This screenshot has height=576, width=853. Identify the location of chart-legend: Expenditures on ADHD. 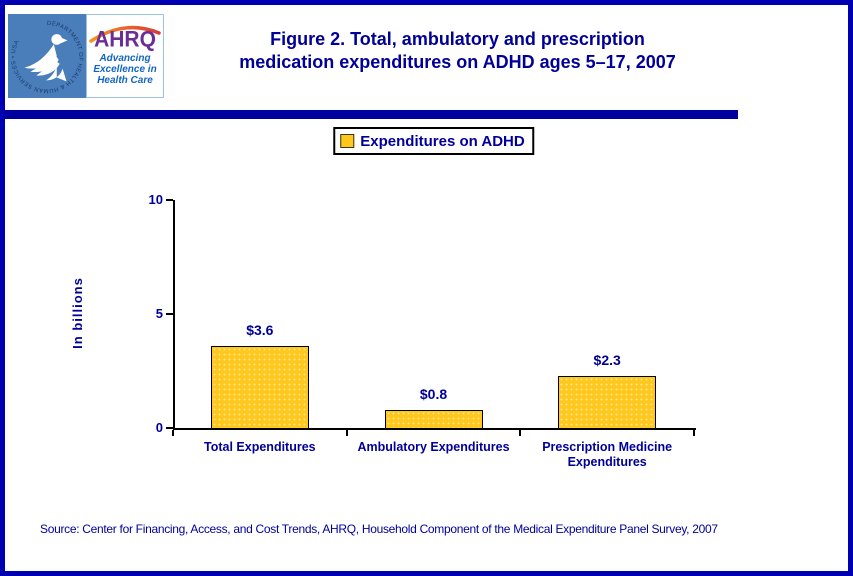
(434, 141).